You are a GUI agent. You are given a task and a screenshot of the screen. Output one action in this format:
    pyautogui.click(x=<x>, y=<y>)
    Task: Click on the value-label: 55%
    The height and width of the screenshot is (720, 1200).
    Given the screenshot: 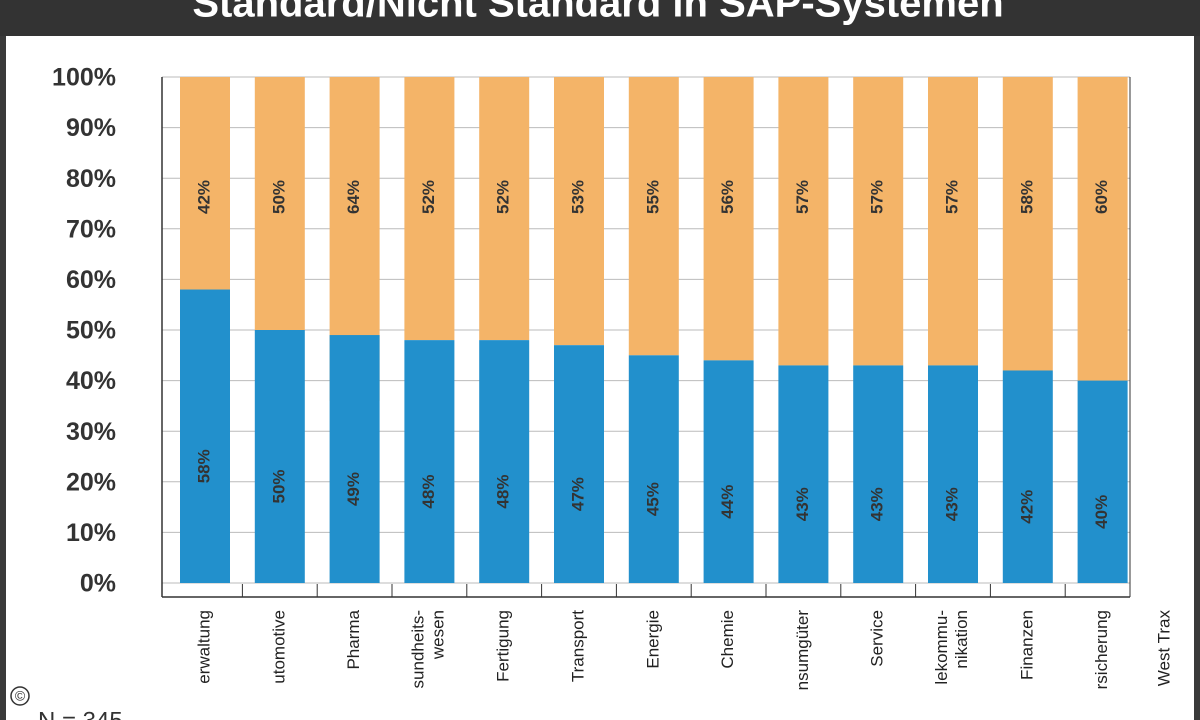 What is the action you would take?
    pyautogui.click(x=652, y=197)
    